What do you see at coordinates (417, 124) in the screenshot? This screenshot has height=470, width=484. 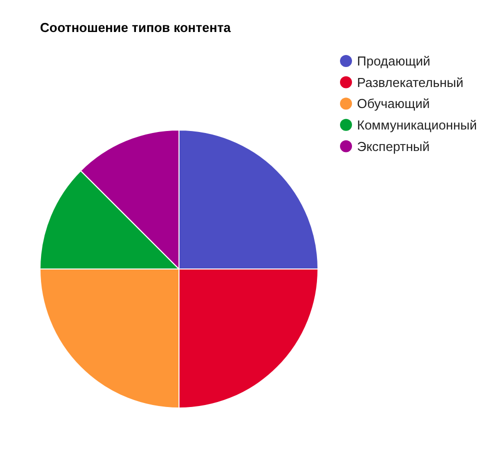 I see `legend-label: Коммуникационный` at bounding box center [417, 124].